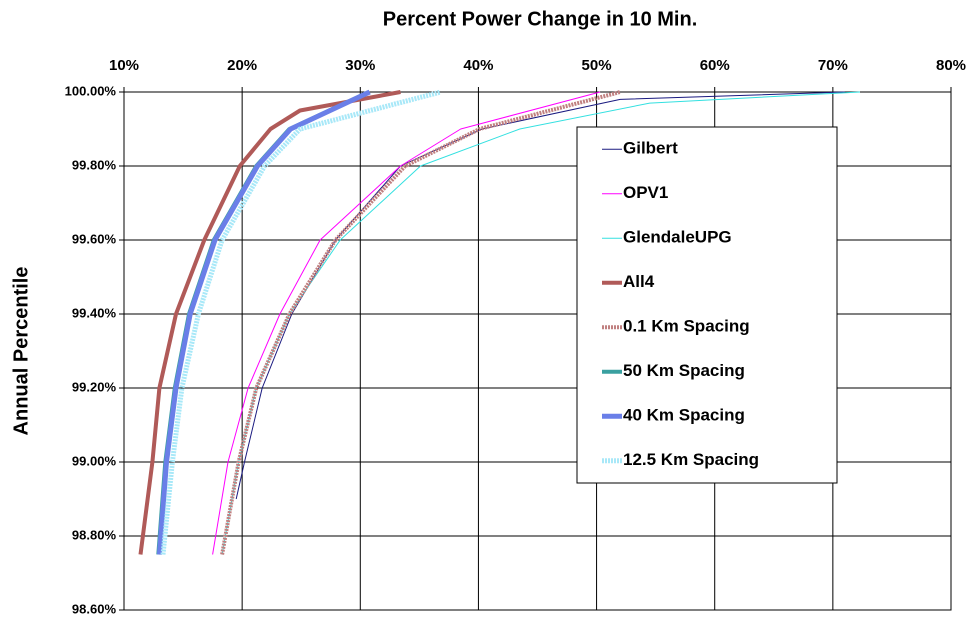  Describe the element at coordinates (478, 65) in the screenshot. I see `x-tick-label: 40%` at that location.